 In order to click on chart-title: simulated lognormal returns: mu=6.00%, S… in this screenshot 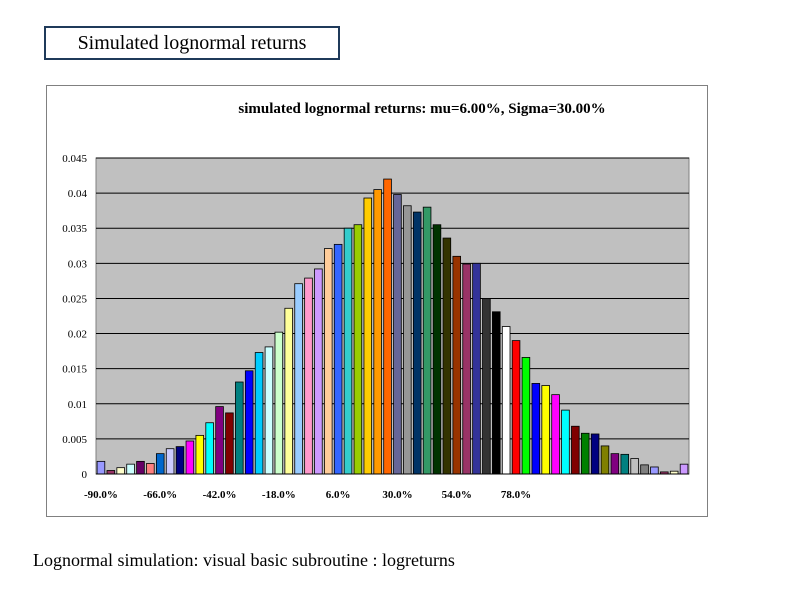, I will do `click(422, 109)`.